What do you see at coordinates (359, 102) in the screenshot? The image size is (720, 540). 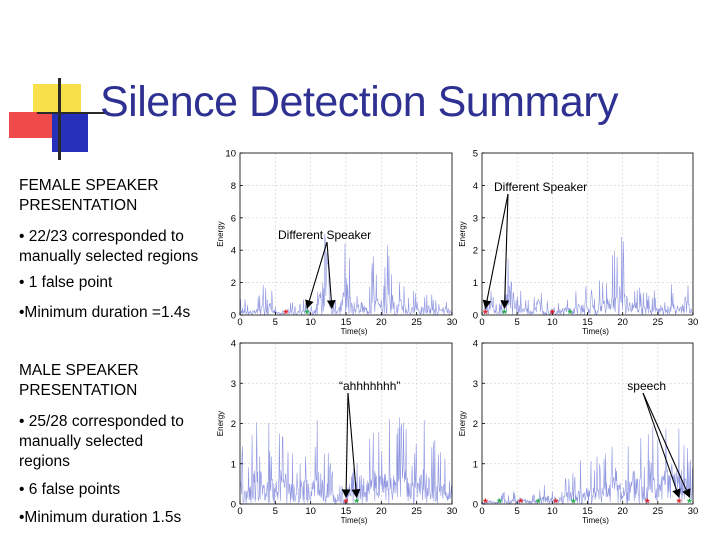 I see `slide-title: Silence Detection Summary` at bounding box center [359, 102].